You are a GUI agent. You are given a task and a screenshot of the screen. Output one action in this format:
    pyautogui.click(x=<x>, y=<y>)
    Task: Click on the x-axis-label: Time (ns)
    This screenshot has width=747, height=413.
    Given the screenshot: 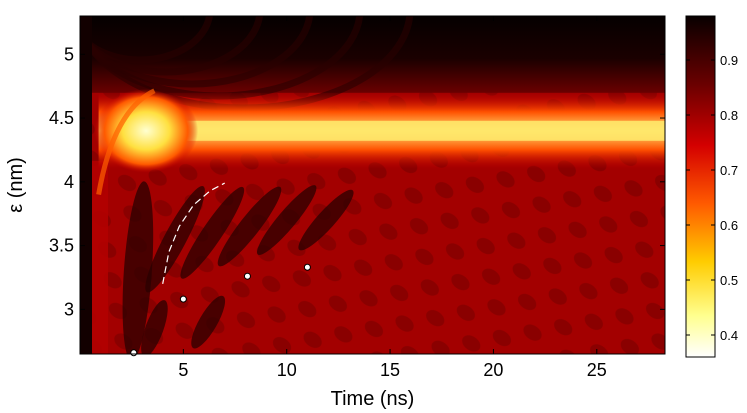 What is the action you would take?
    pyautogui.click(x=373, y=399)
    